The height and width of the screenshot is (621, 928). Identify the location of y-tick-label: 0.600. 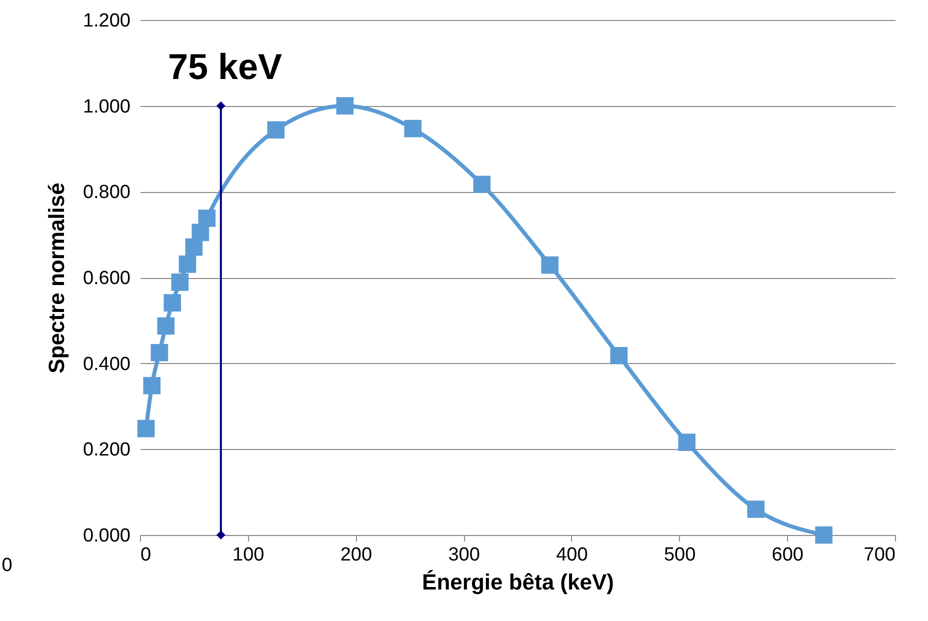
(106, 278).